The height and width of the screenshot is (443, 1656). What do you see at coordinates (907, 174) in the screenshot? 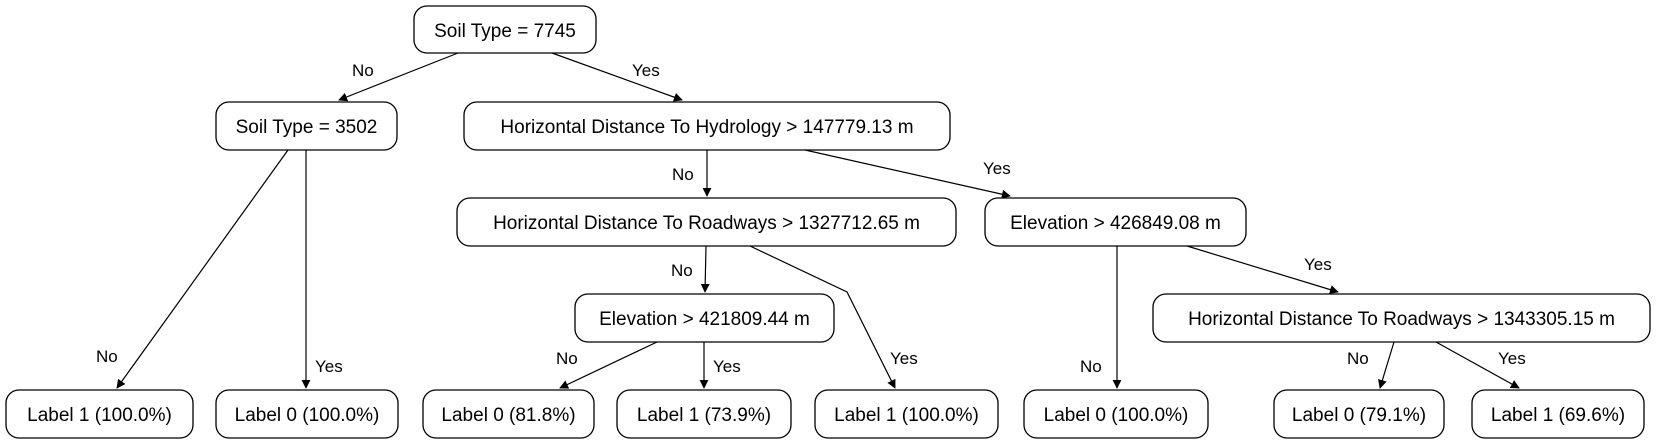
I see `edge-n2-n6: Yes` at bounding box center [907, 174].